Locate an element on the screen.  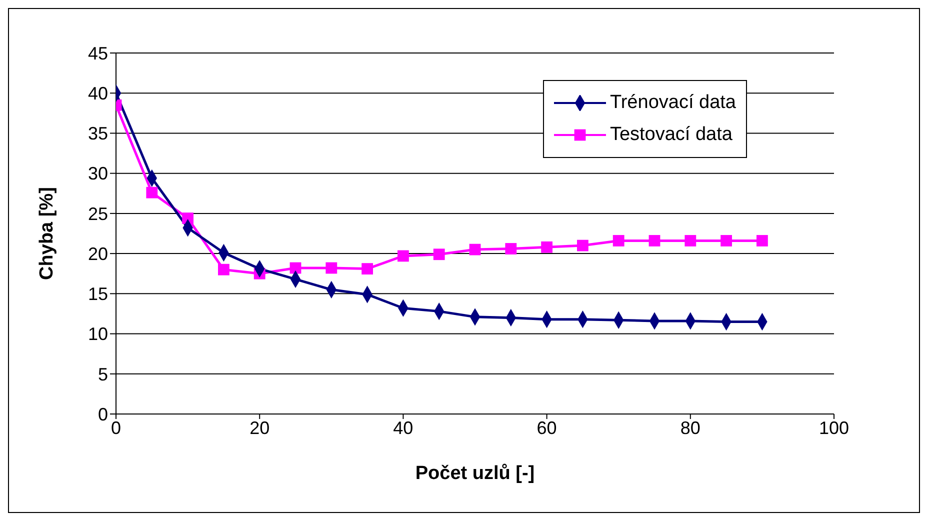
y-axis-title: Chyba [%] is located at coordinates (47, 233).